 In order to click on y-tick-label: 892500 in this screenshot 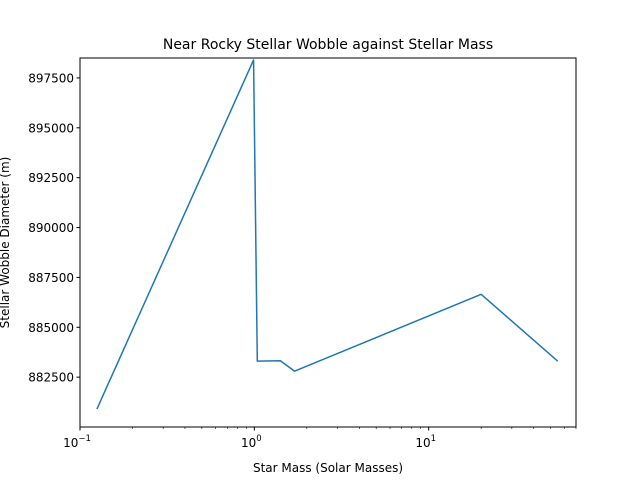, I will do `click(51, 178)`.